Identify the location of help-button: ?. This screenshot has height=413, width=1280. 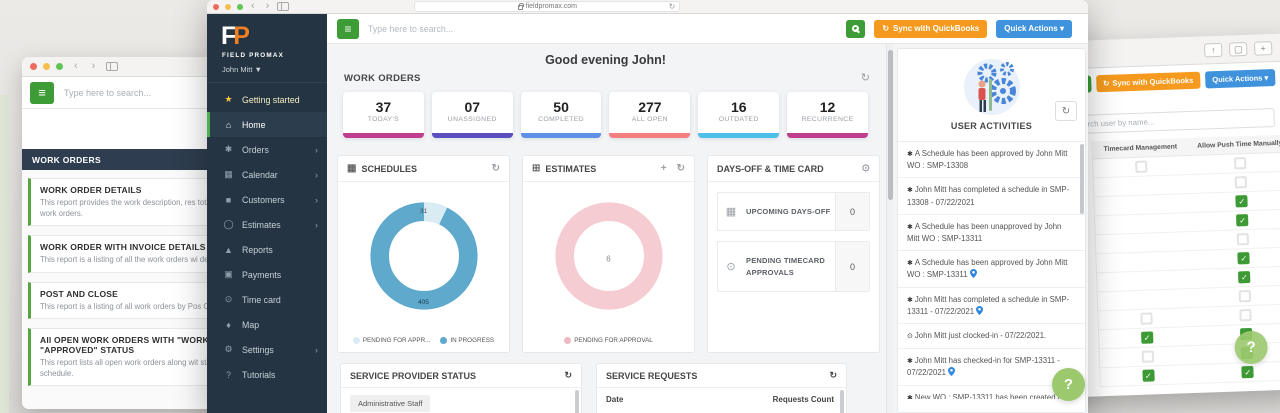
(1068, 384).